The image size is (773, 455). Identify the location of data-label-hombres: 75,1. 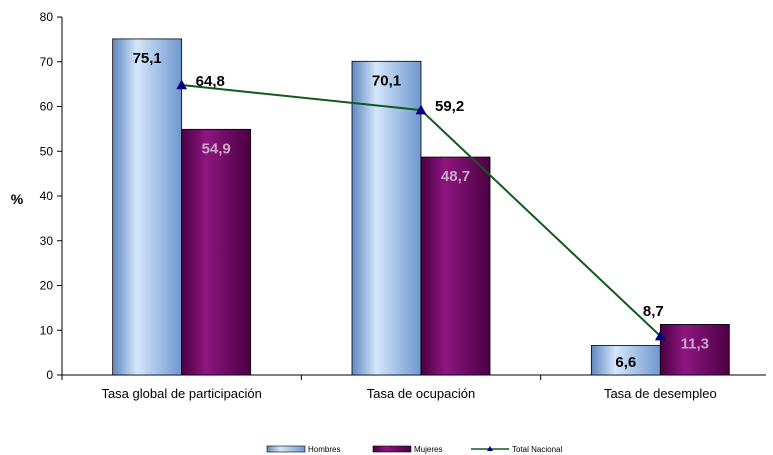
(147, 58).